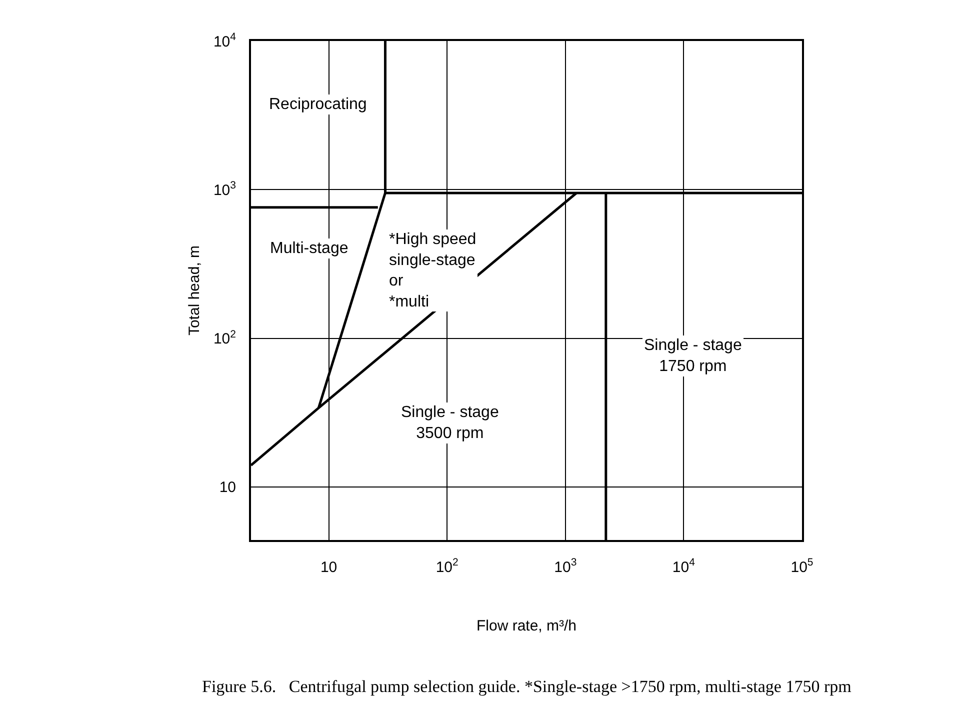 The width and height of the screenshot is (954, 720). What do you see at coordinates (447, 566) in the screenshot?
I see `x-tick-label: 10$^{2}$` at bounding box center [447, 566].